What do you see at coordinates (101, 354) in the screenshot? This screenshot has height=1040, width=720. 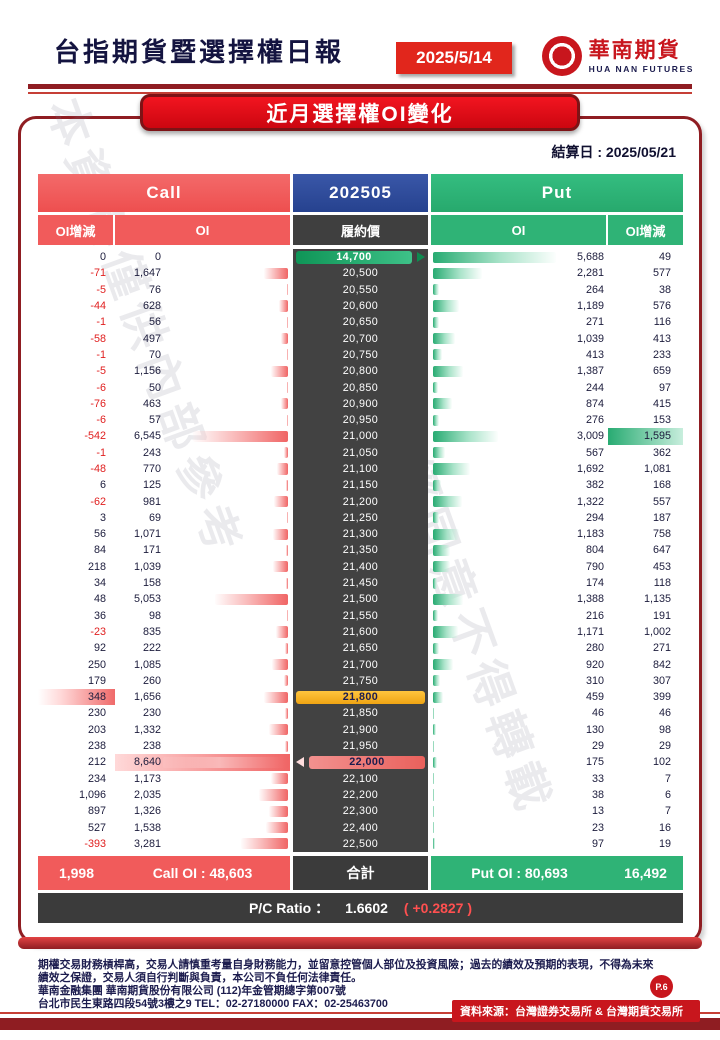 I see `call-oi-change-cell: -1` at bounding box center [101, 354].